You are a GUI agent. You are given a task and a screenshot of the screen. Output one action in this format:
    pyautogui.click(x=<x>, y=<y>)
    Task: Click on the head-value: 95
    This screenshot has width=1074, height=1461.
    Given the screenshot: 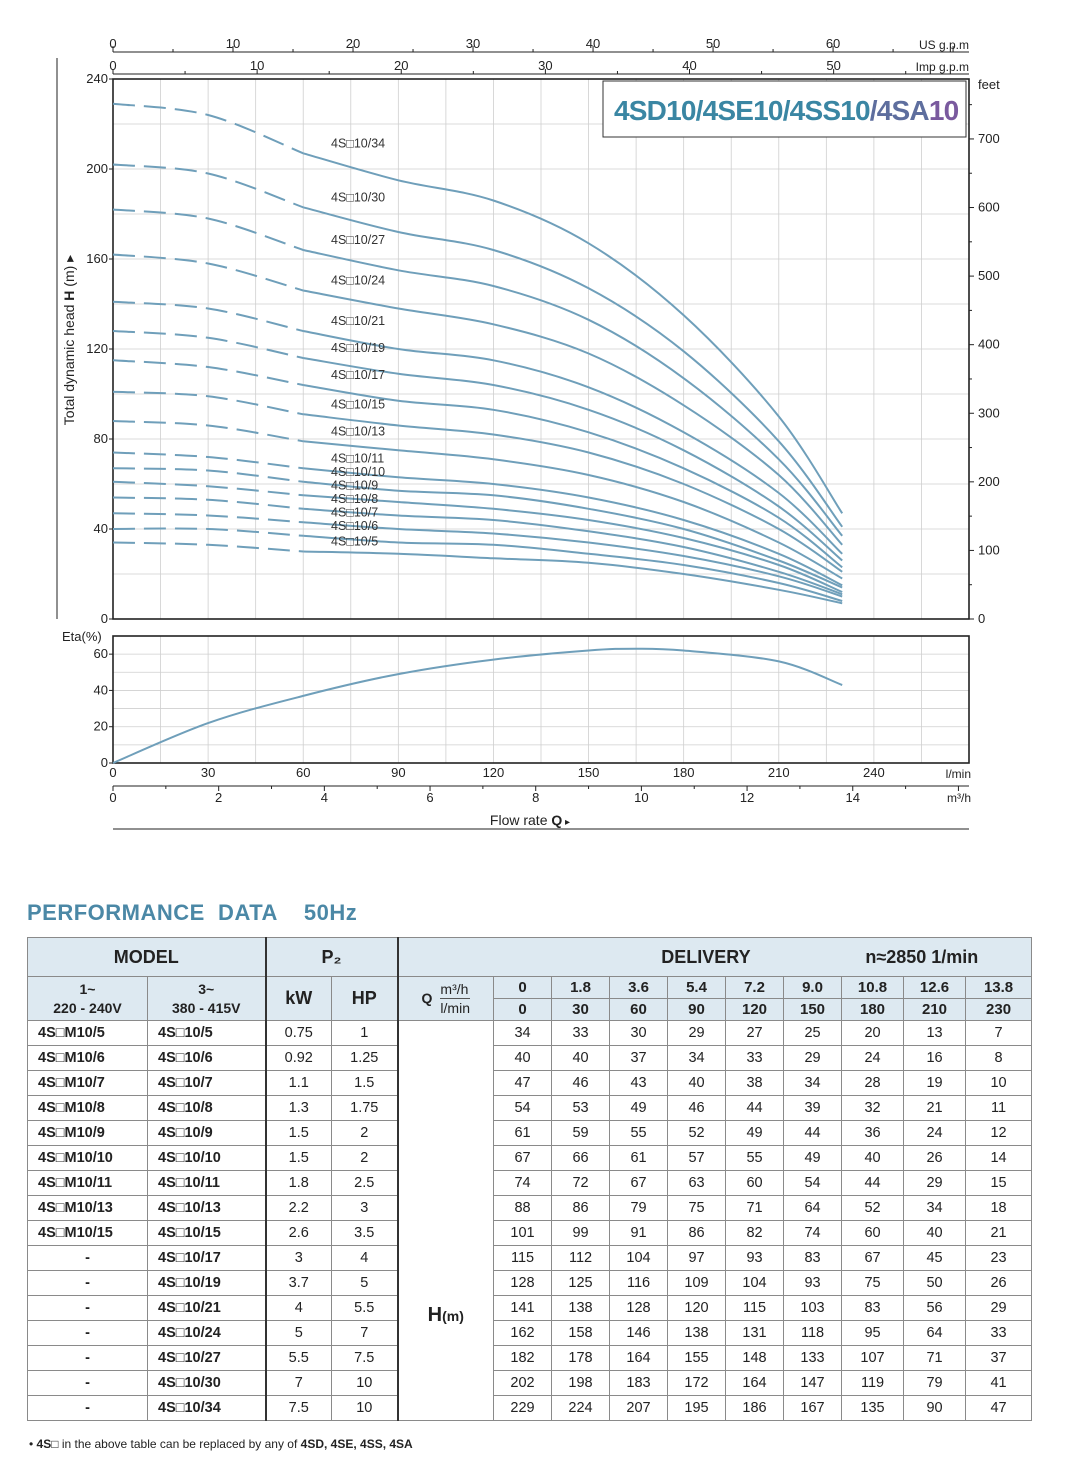 What is the action you would take?
    pyautogui.click(x=873, y=1333)
    